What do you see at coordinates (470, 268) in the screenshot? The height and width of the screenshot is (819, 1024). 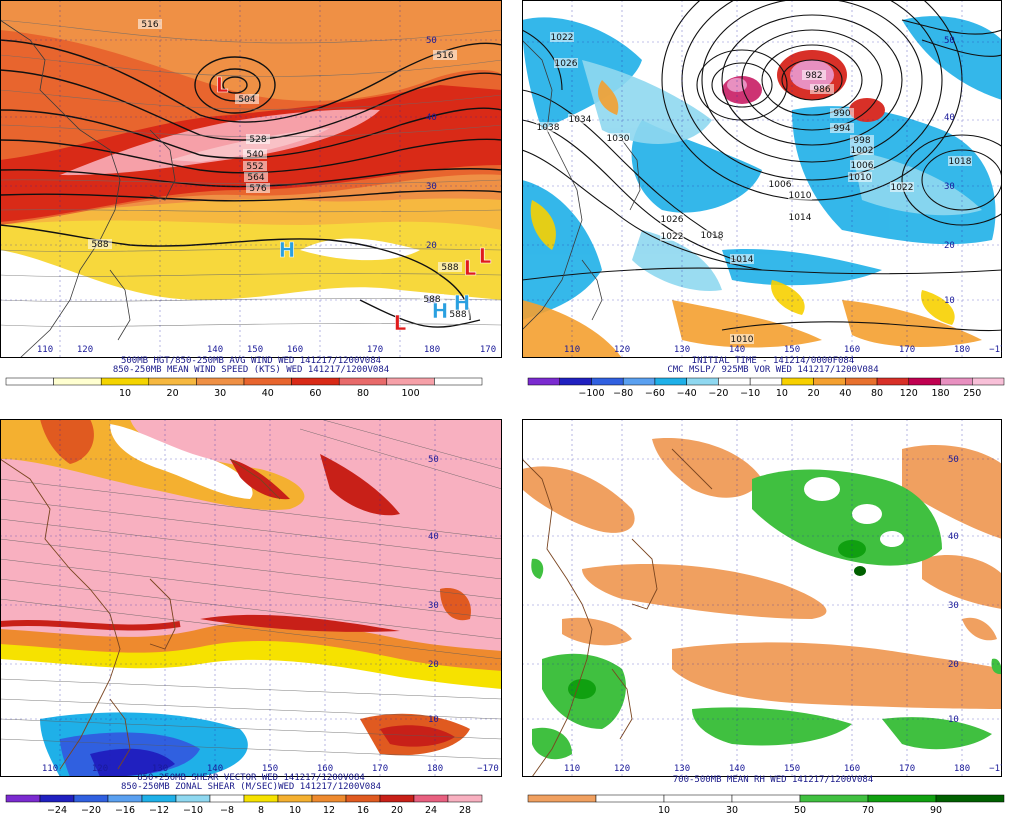 I see `low-pressure-symbol: L` at bounding box center [470, 268].